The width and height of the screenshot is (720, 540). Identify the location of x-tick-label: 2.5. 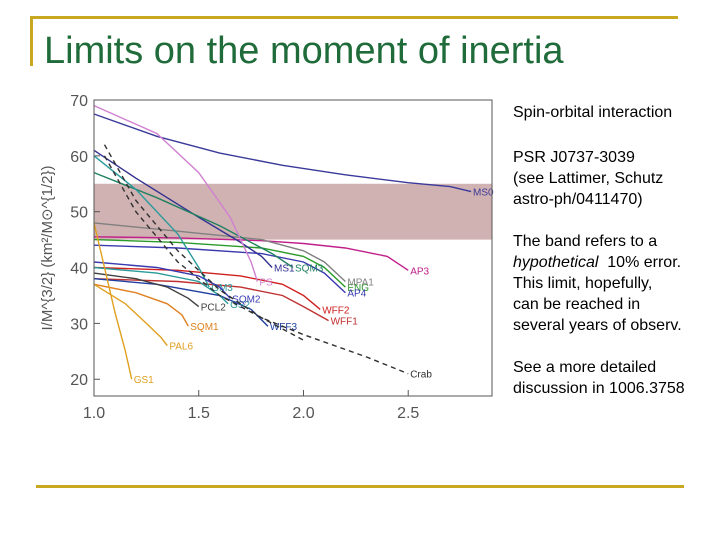
(408, 413).